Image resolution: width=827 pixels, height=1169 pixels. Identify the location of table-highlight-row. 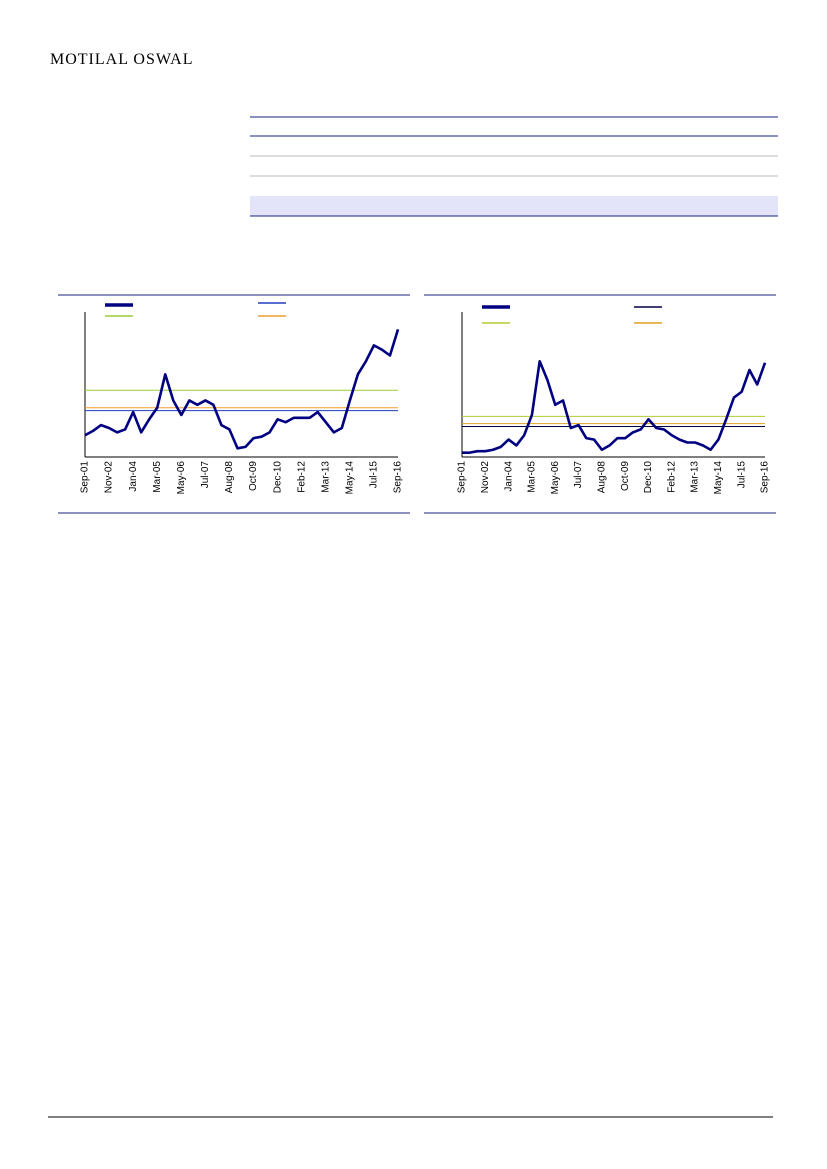
(514, 206).